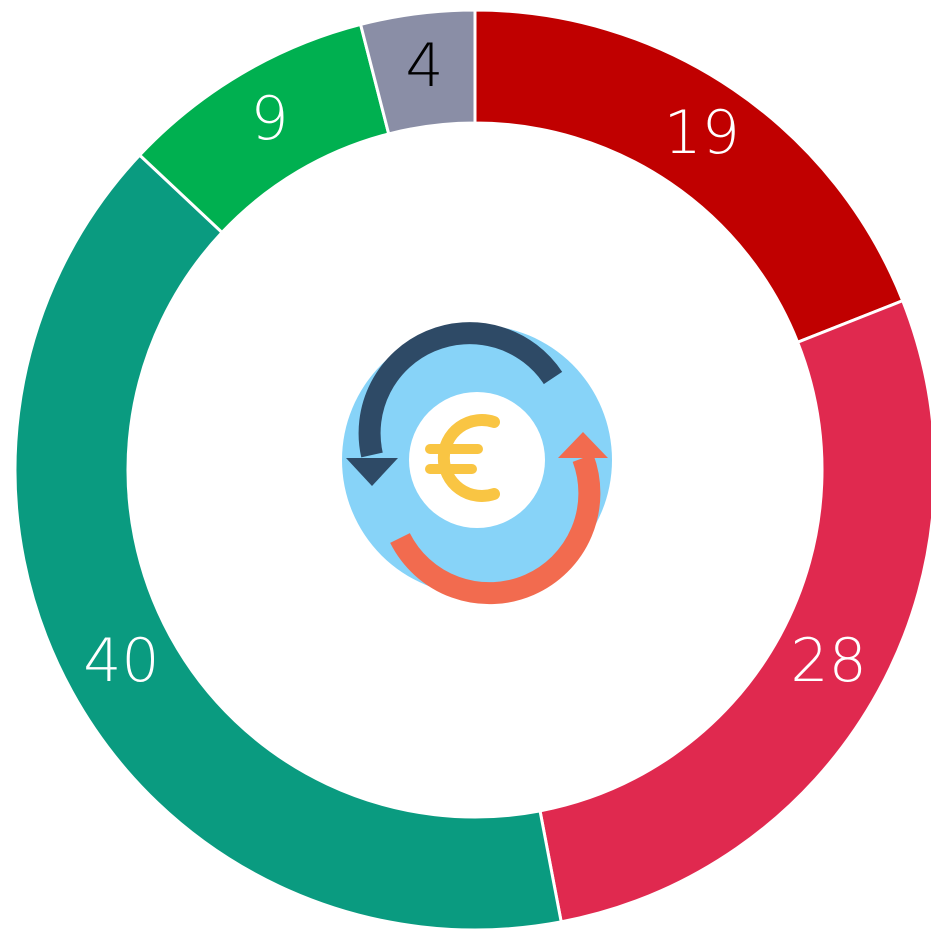  What do you see at coordinates (828, 661) in the screenshot?
I see `data-label: 28` at bounding box center [828, 661].